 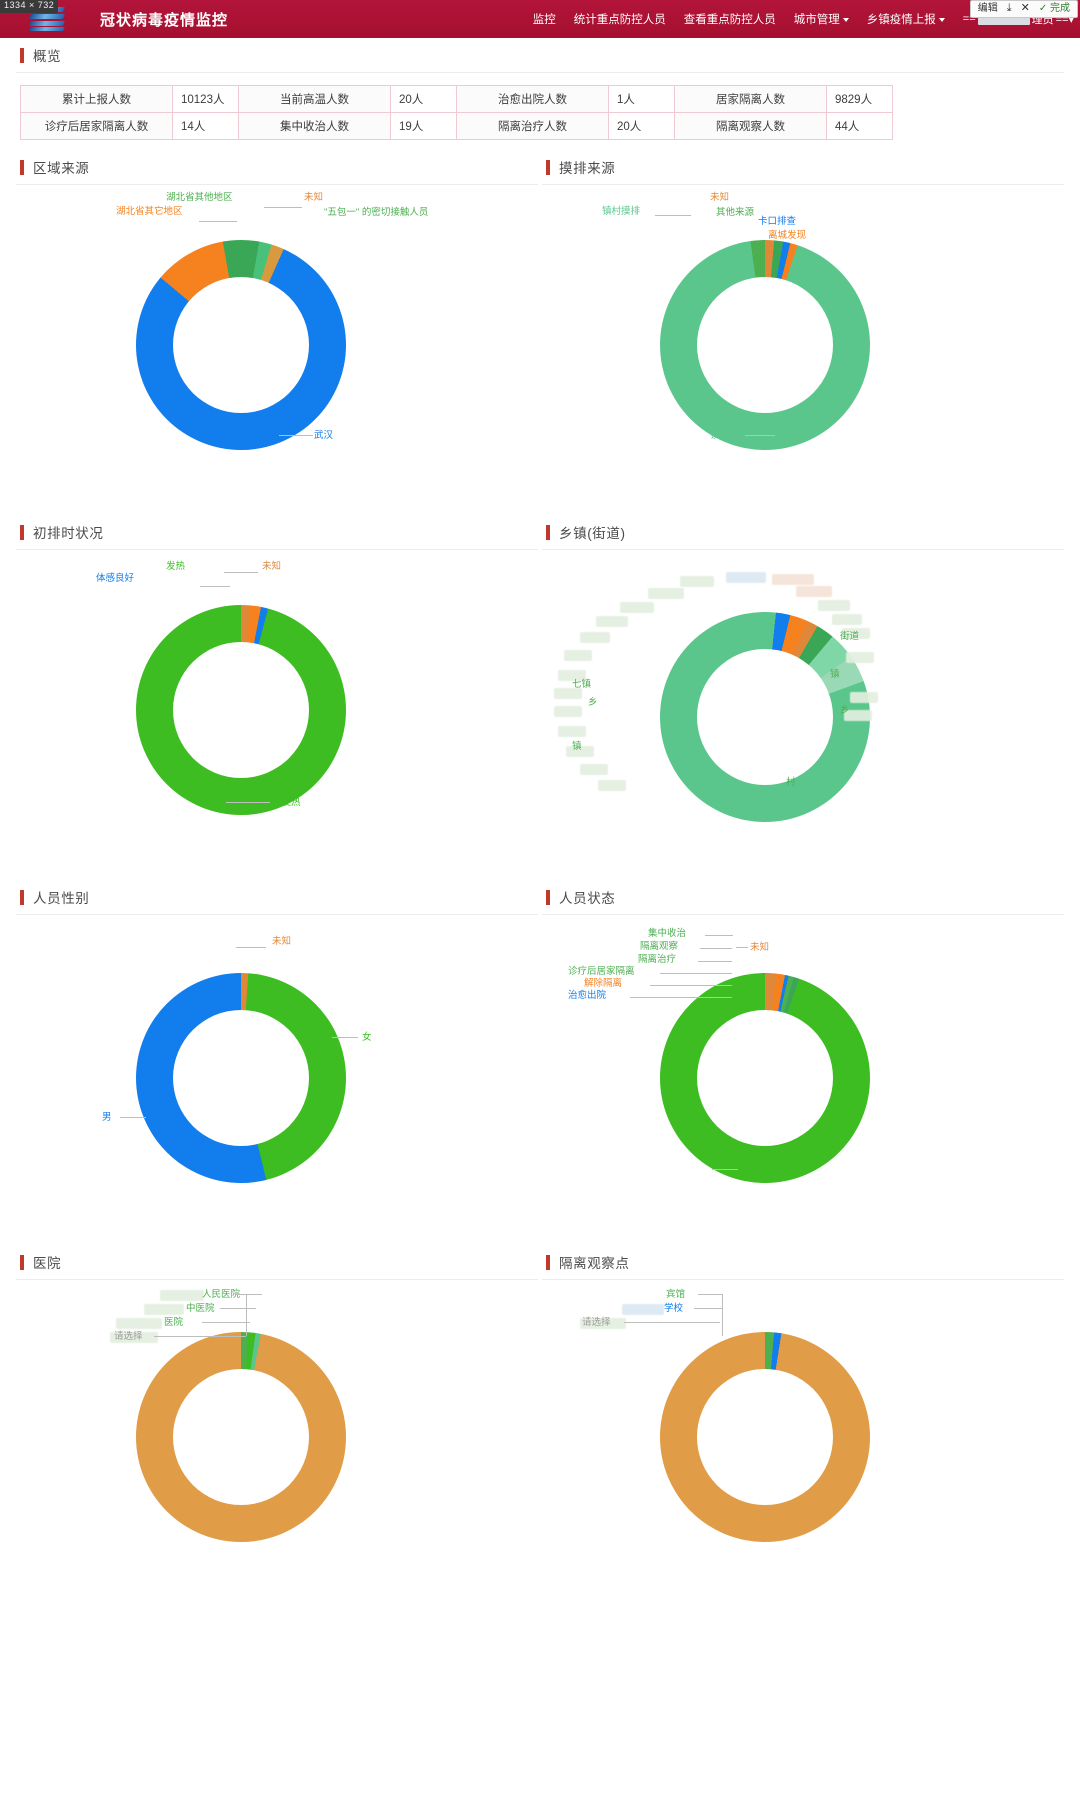 I want to click on slice-label-seventh-town: 七镇, so click(x=582, y=684).